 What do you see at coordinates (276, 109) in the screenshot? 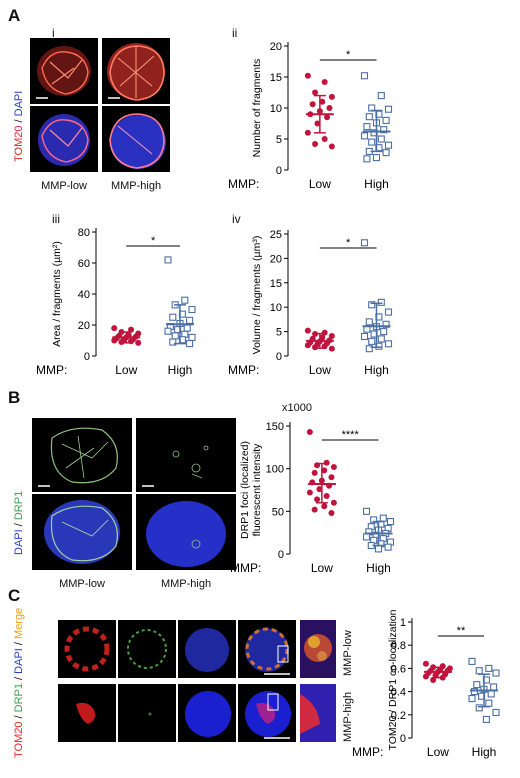
I see `y-tick-label: 10` at bounding box center [276, 109].